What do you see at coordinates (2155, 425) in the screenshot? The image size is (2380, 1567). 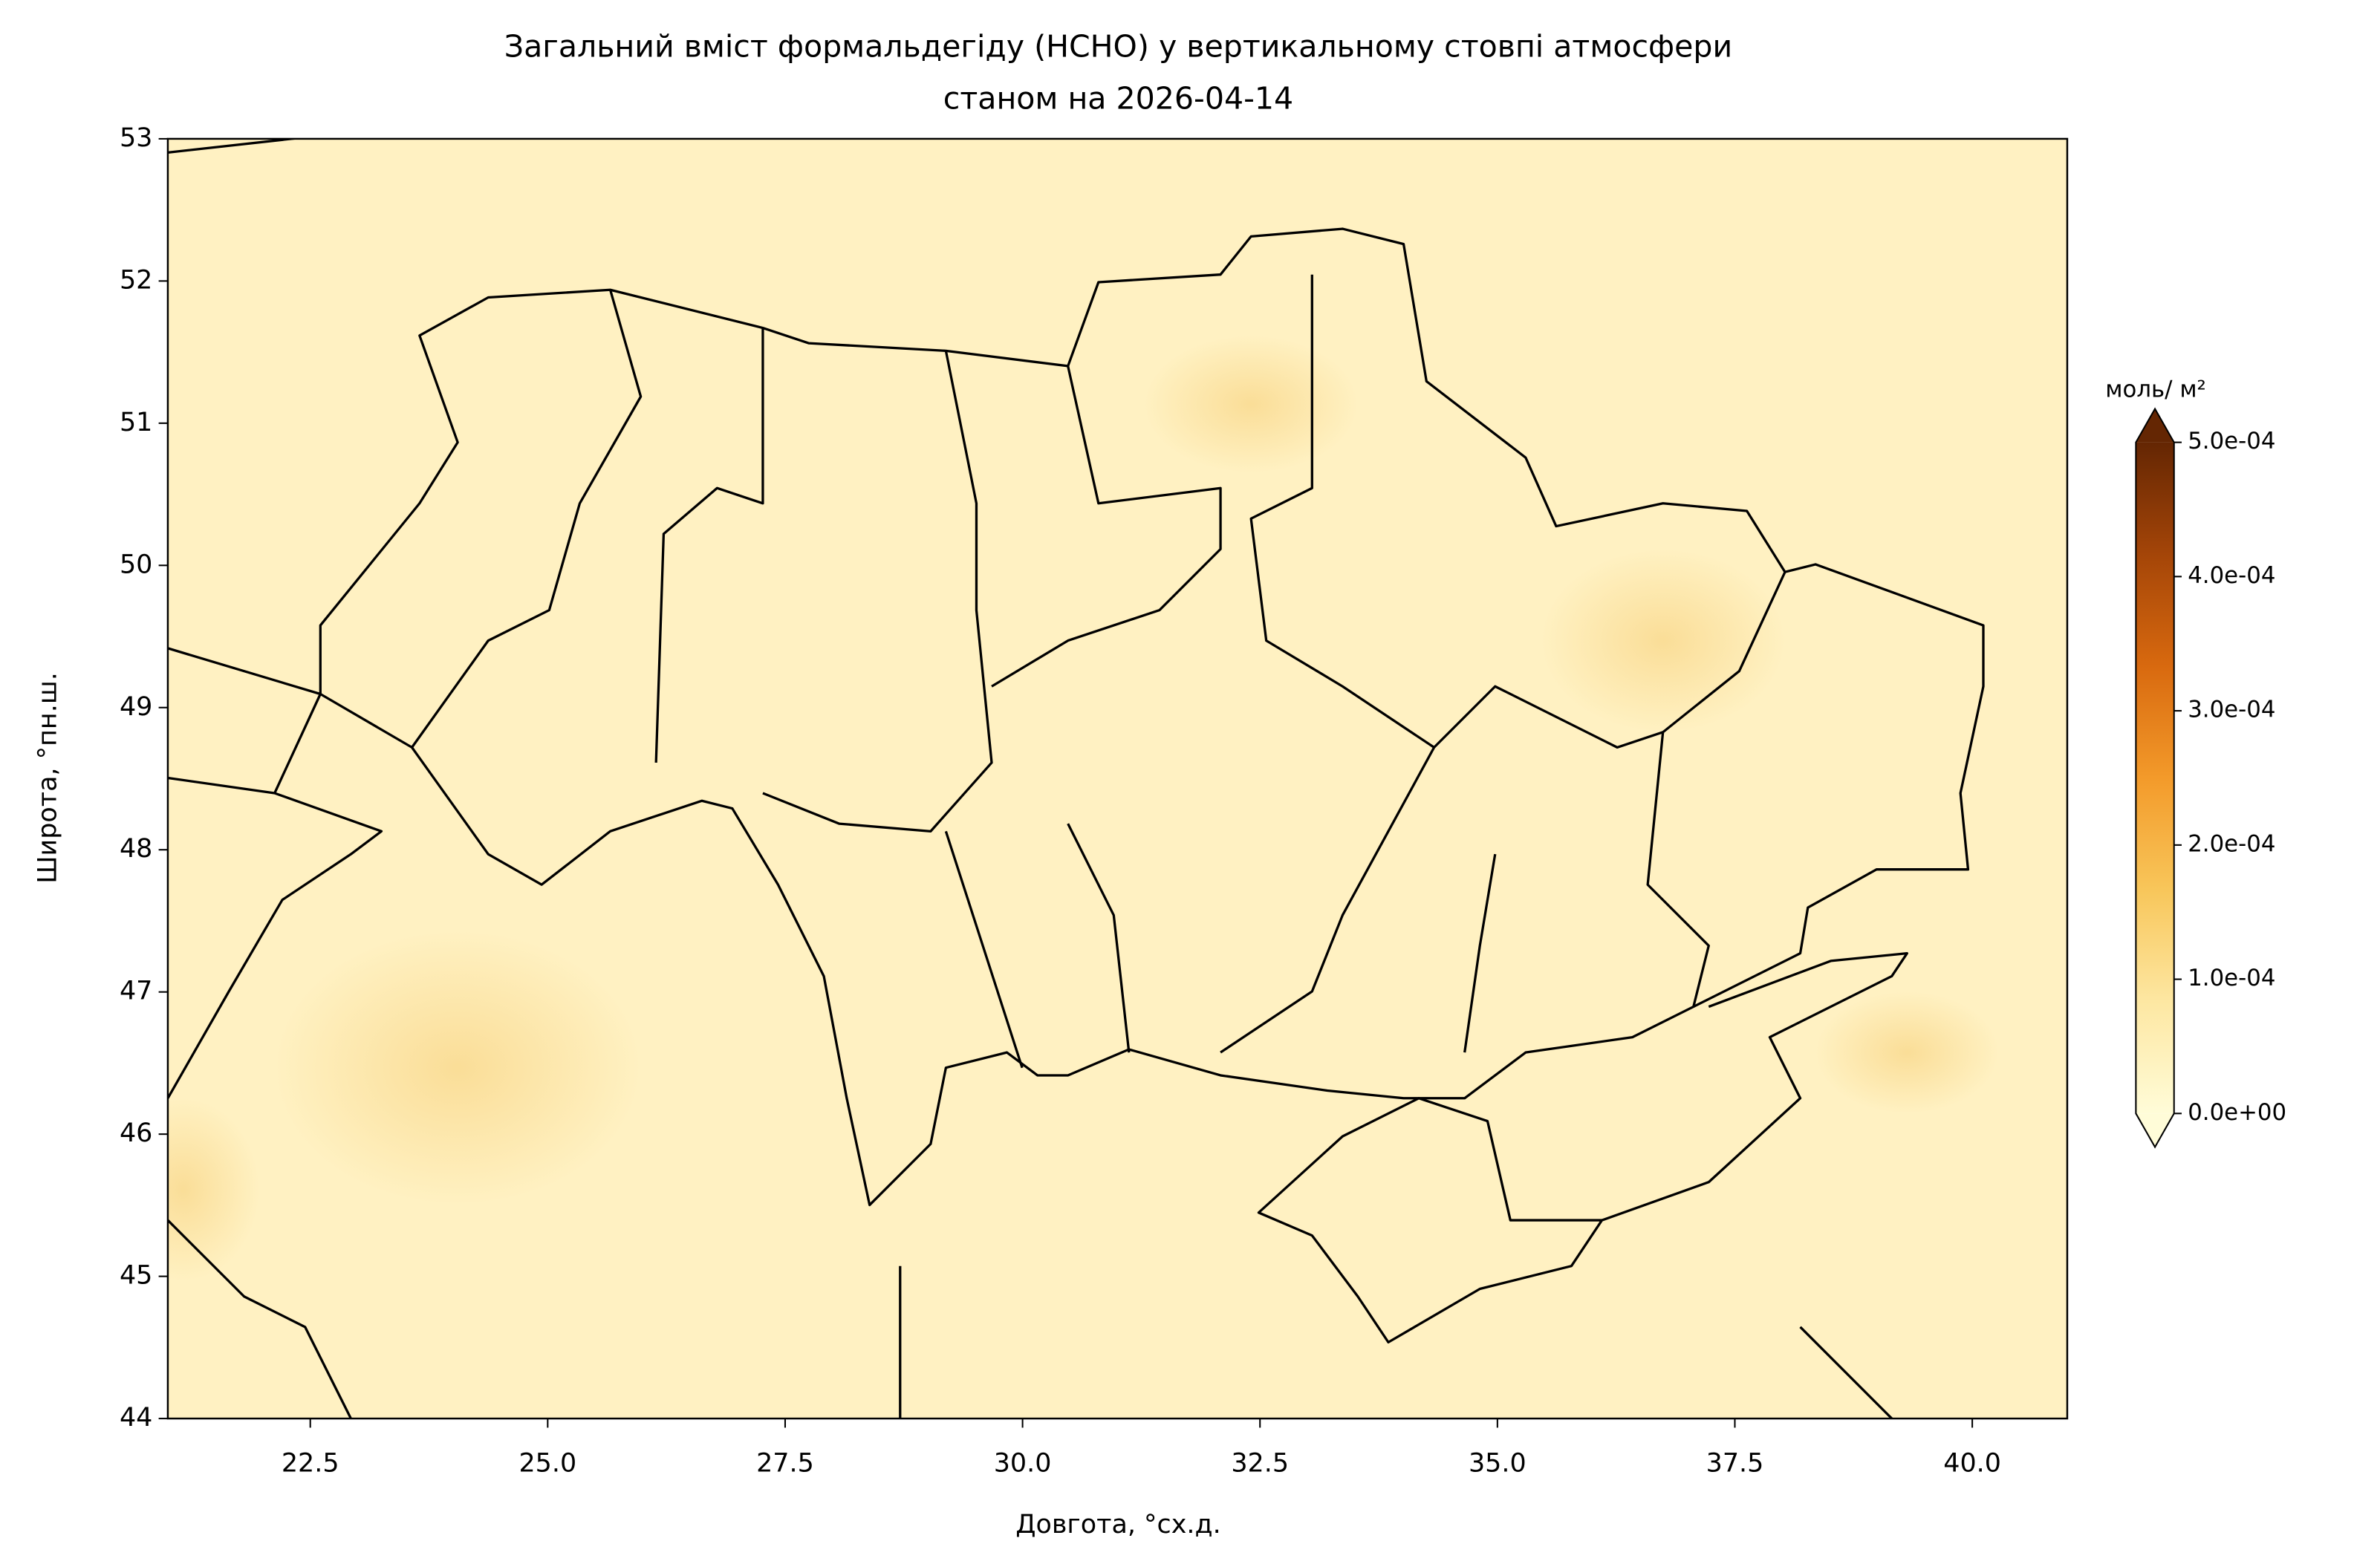 I see `colorbar-extend-max` at bounding box center [2155, 425].